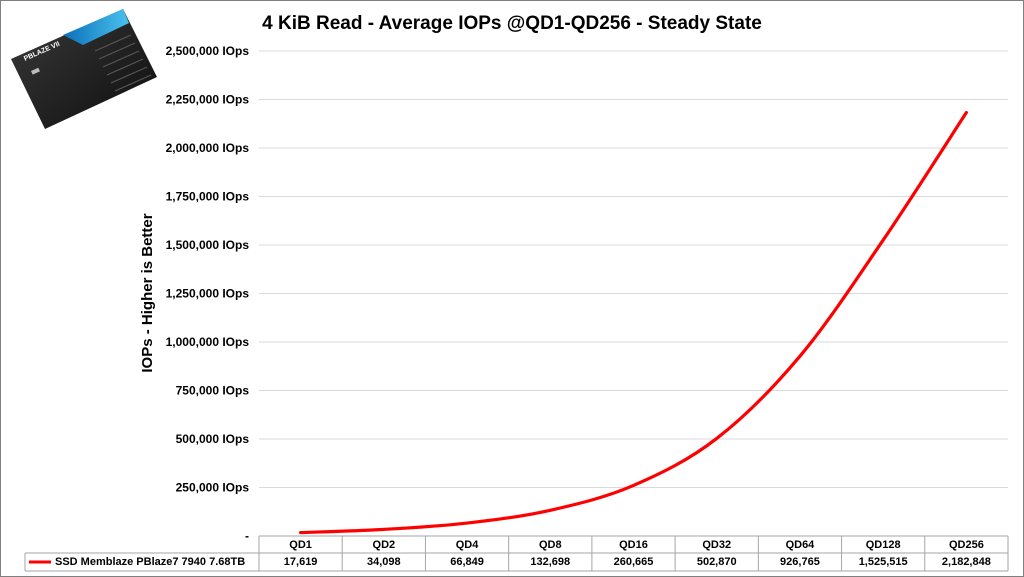 Image resolution: width=1024 pixels, height=577 pixels. I want to click on x-category-label: QD32, so click(716, 545).